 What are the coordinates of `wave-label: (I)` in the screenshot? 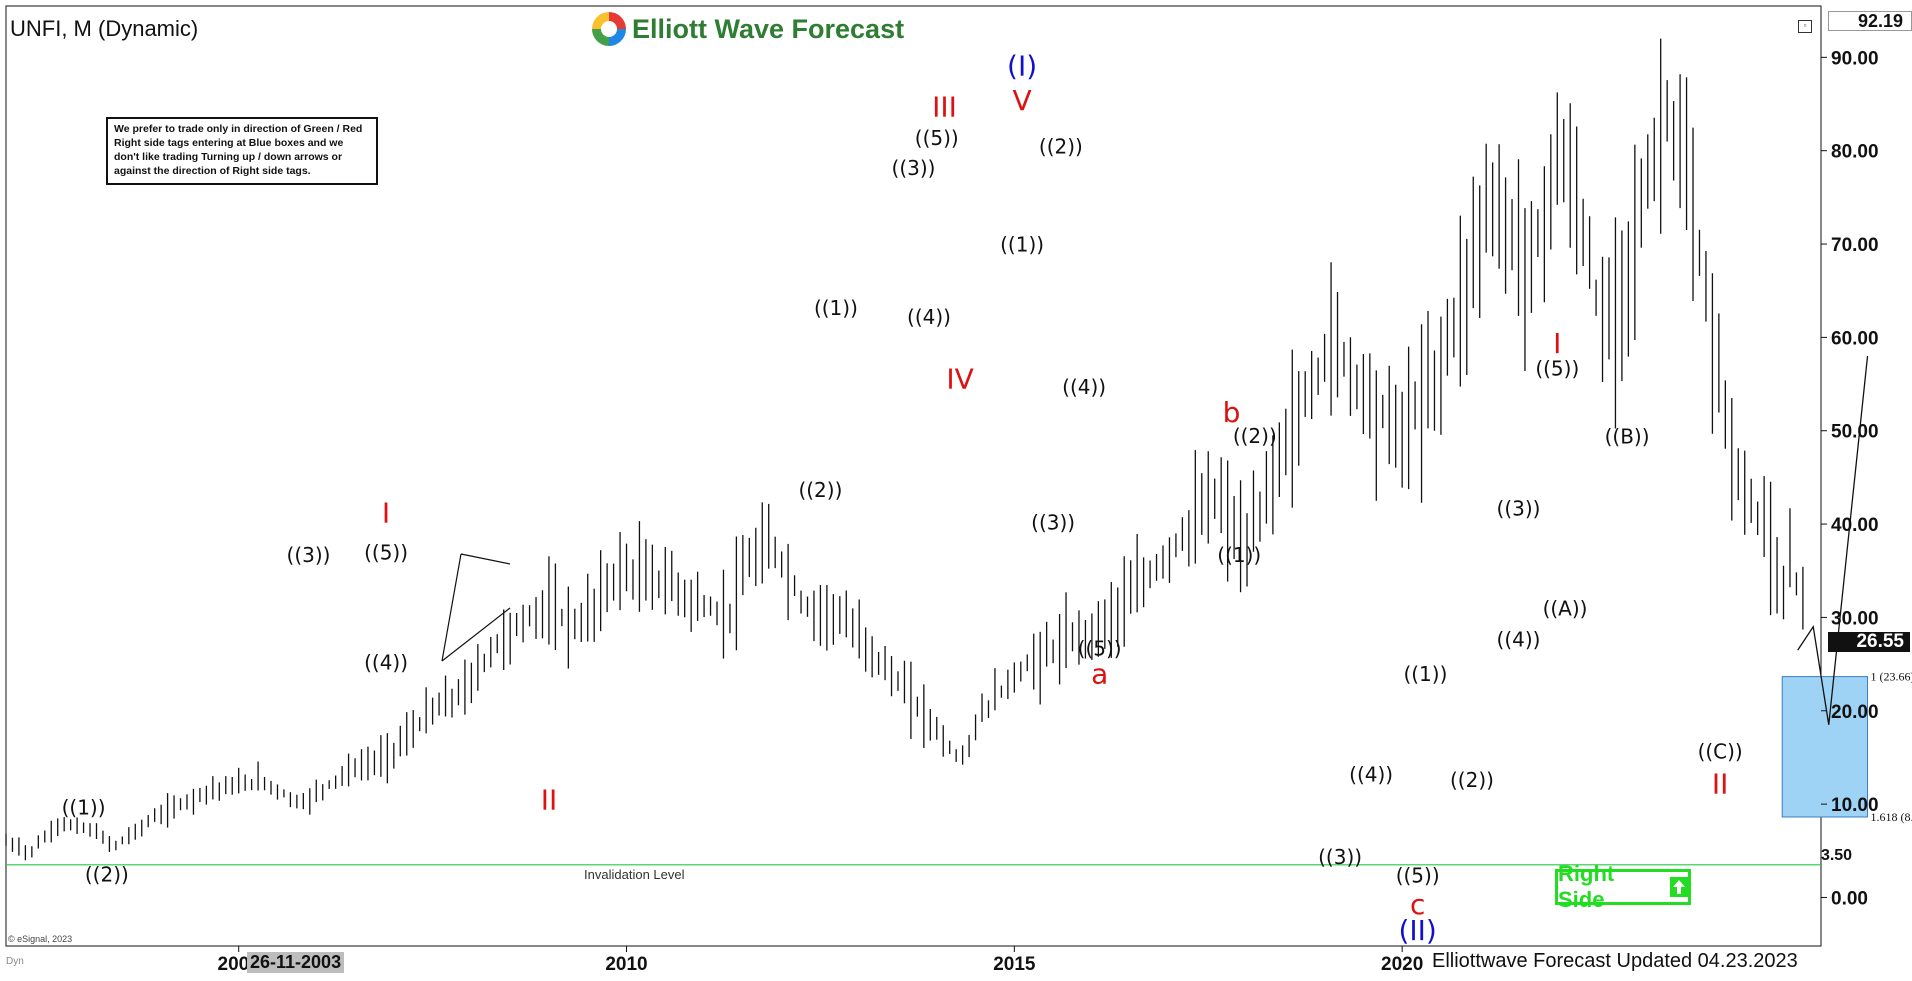 It's located at (1022, 66).